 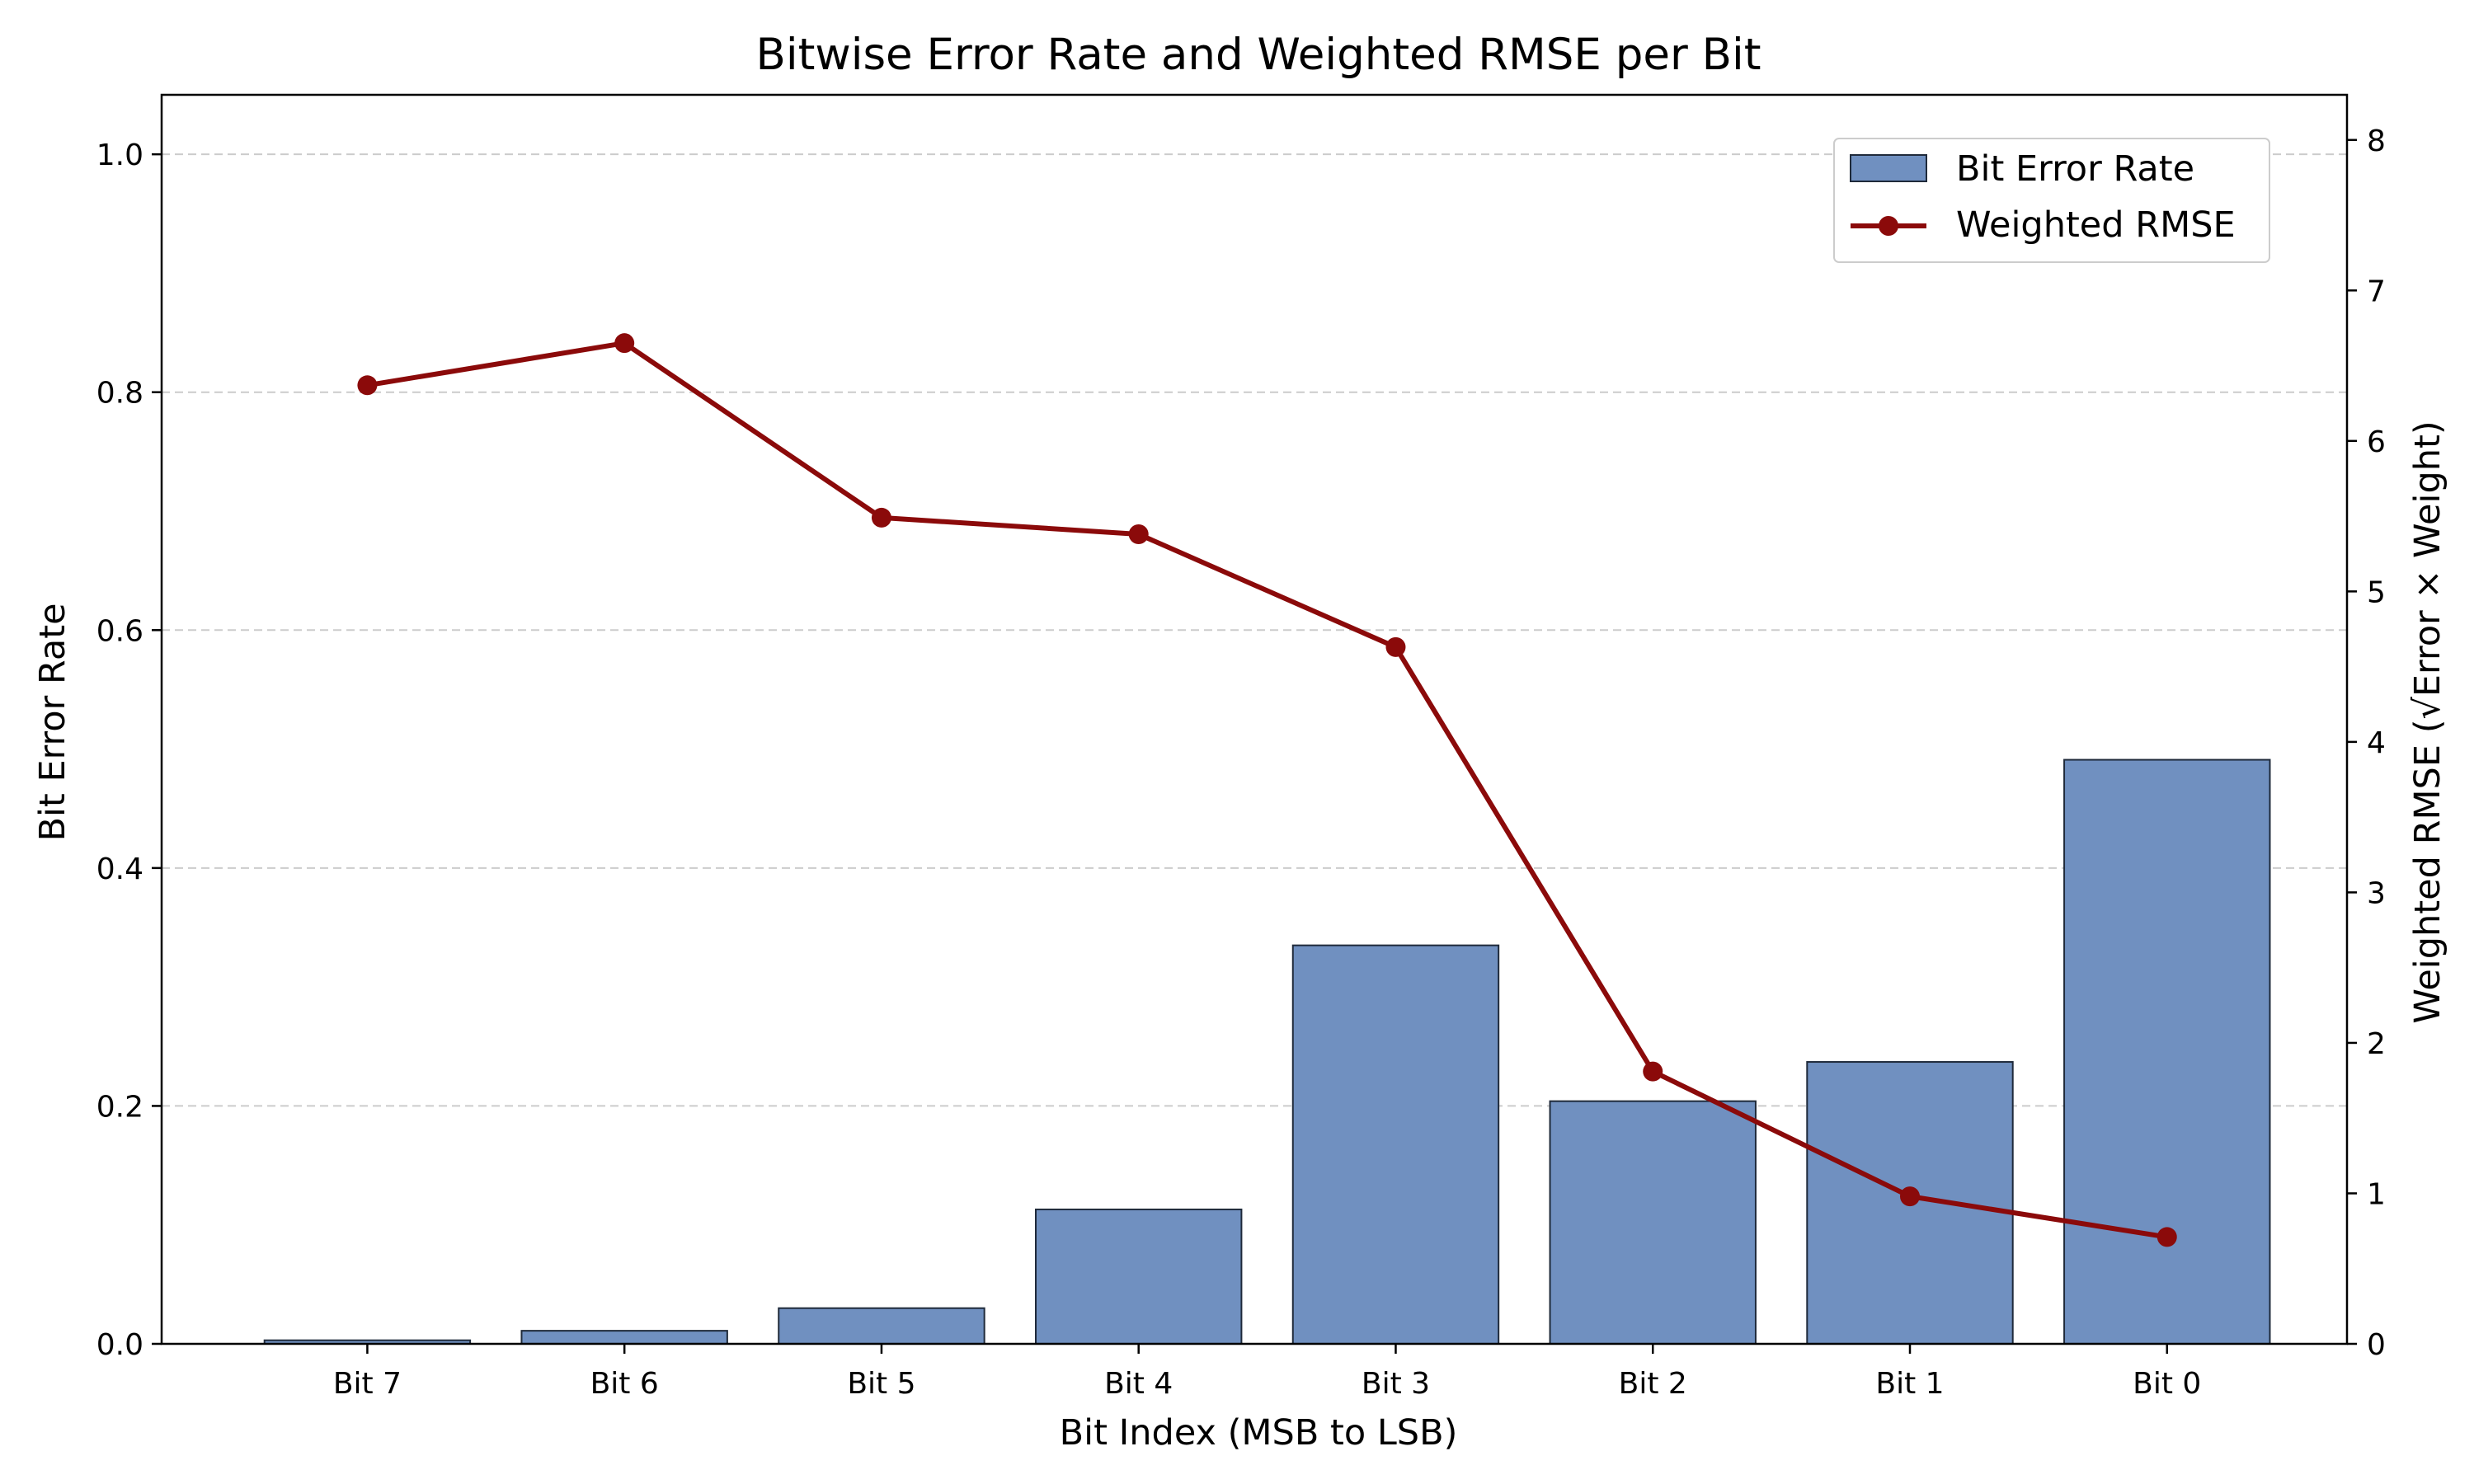 What do you see at coordinates (367, 1384) in the screenshot?
I see `x-tick-label: Bit 7` at bounding box center [367, 1384].